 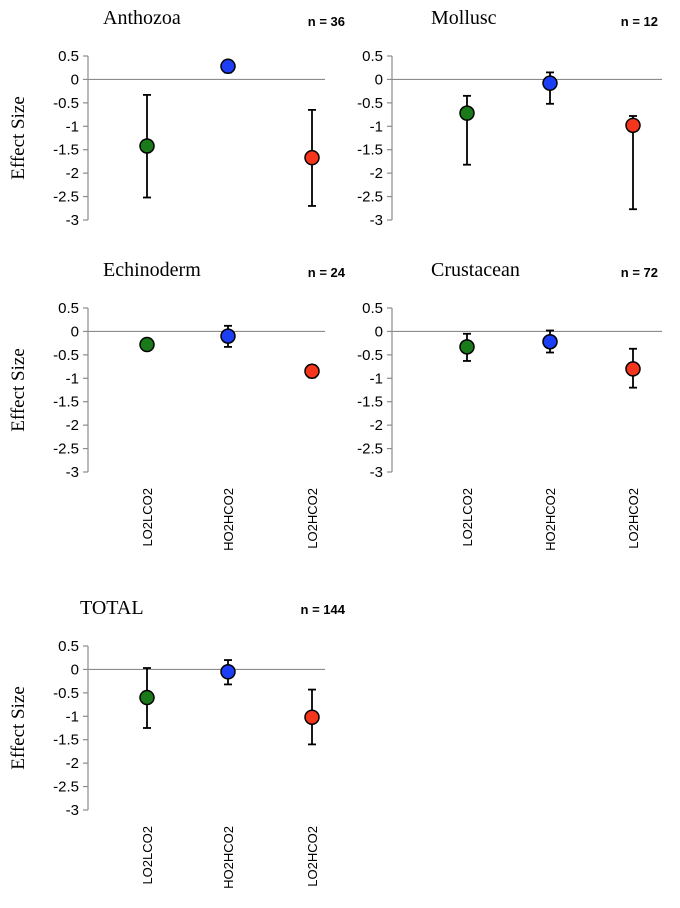 I want to click on chart-panel-mollusc: Mollusc n = 12 0.5 0 -0.5 -1 -1.5 -2 -2.5 -3, so click(x=509, y=118).